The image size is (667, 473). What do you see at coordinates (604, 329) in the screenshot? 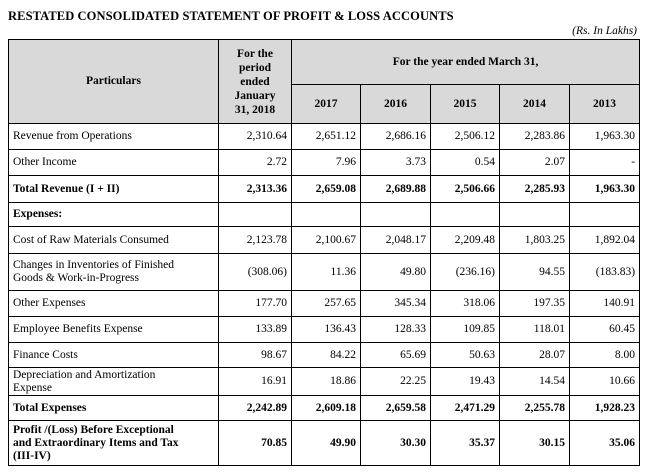
I see `value-cell: 60.45` at bounding box center [604, 329].